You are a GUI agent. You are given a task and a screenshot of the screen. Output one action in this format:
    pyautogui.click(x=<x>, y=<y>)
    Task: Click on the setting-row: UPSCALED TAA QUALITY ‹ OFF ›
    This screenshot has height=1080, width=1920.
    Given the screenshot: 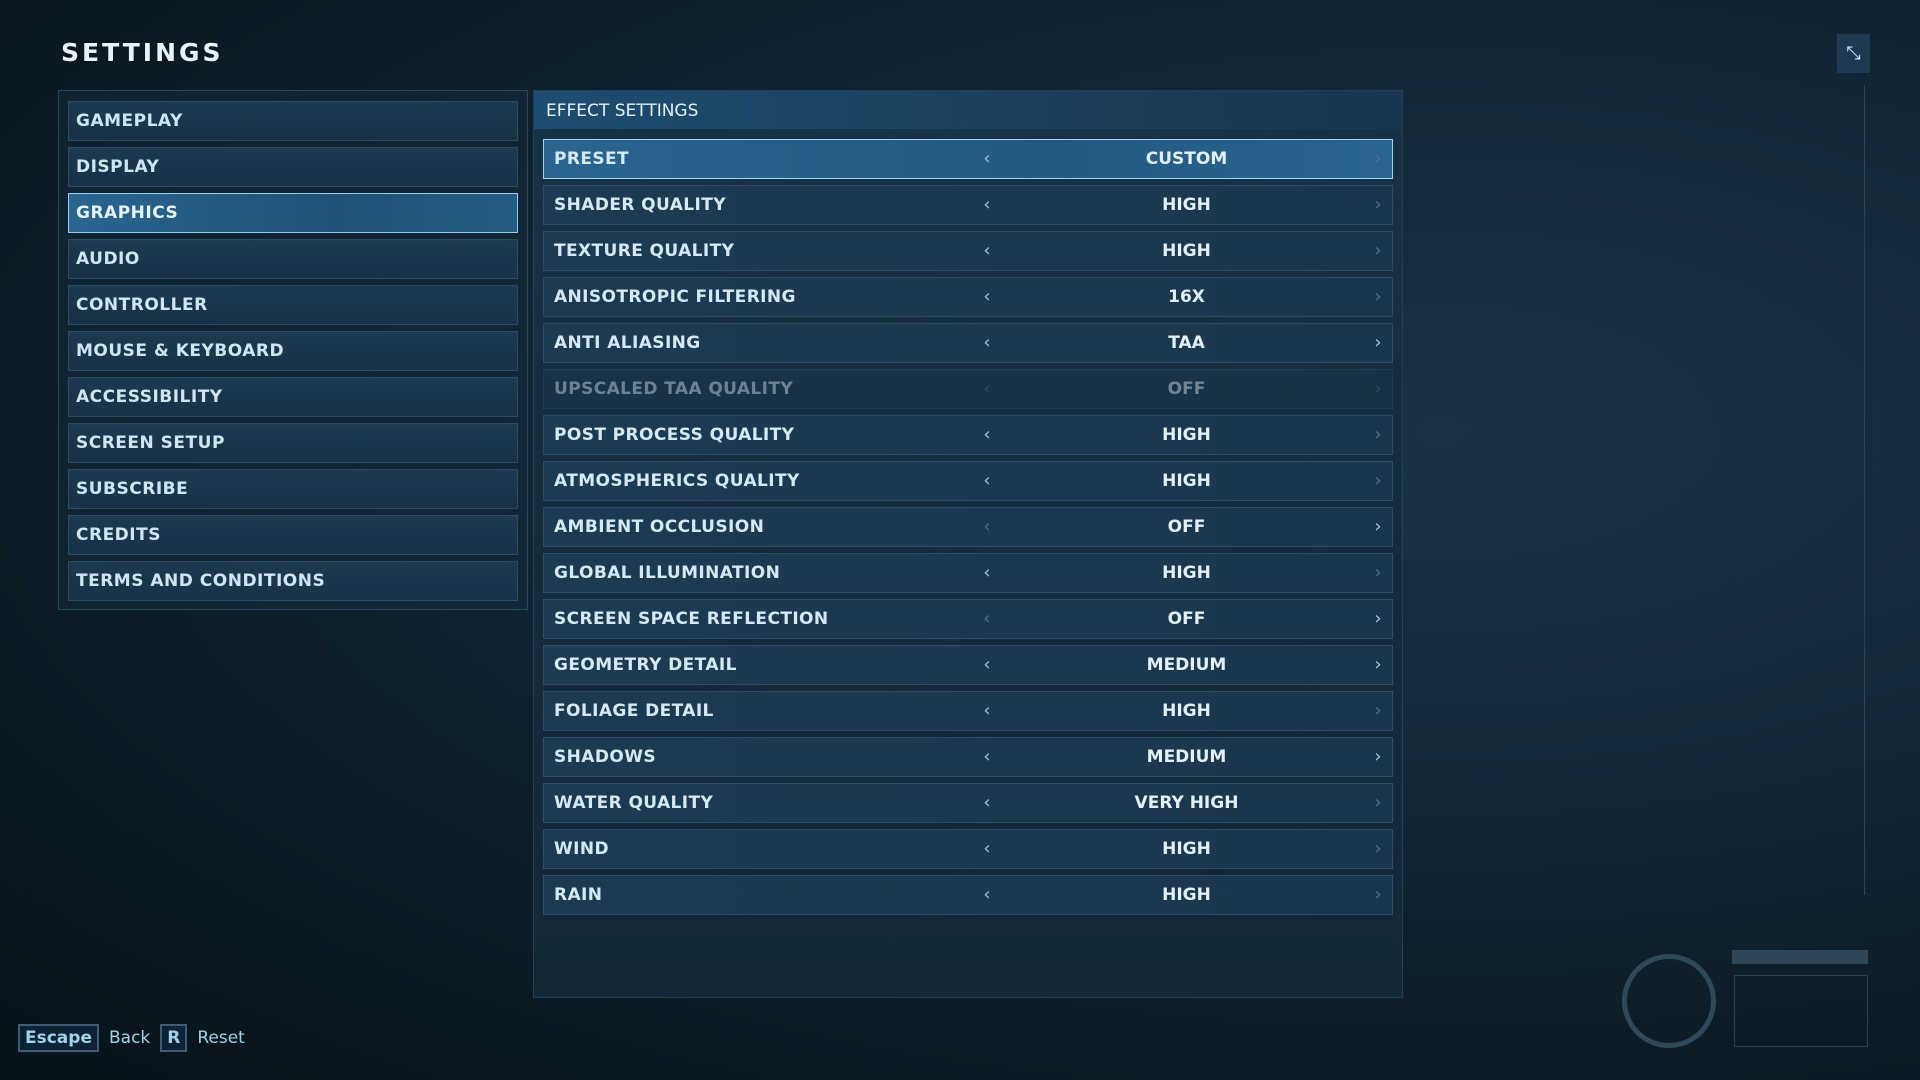 What is the action you would take?
    pyautogui.click(x=968, y=389)
    